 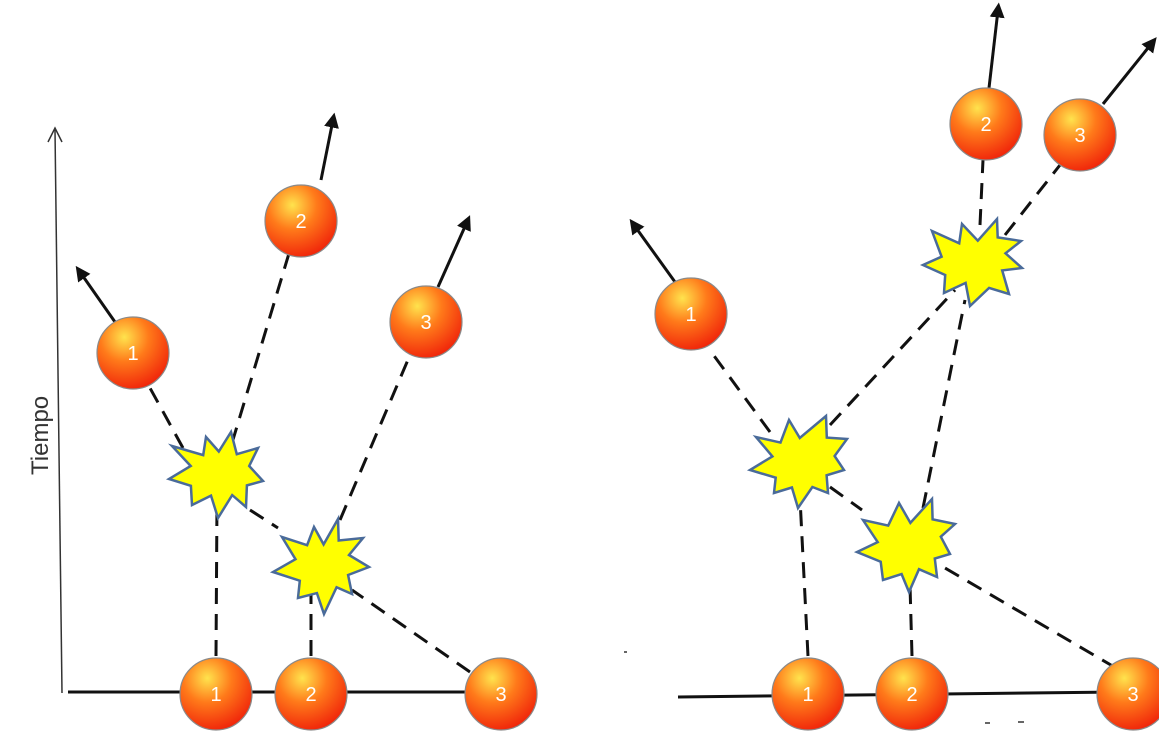 I want to click on time-axis-arrow-icon, so click(x=55, y=134).